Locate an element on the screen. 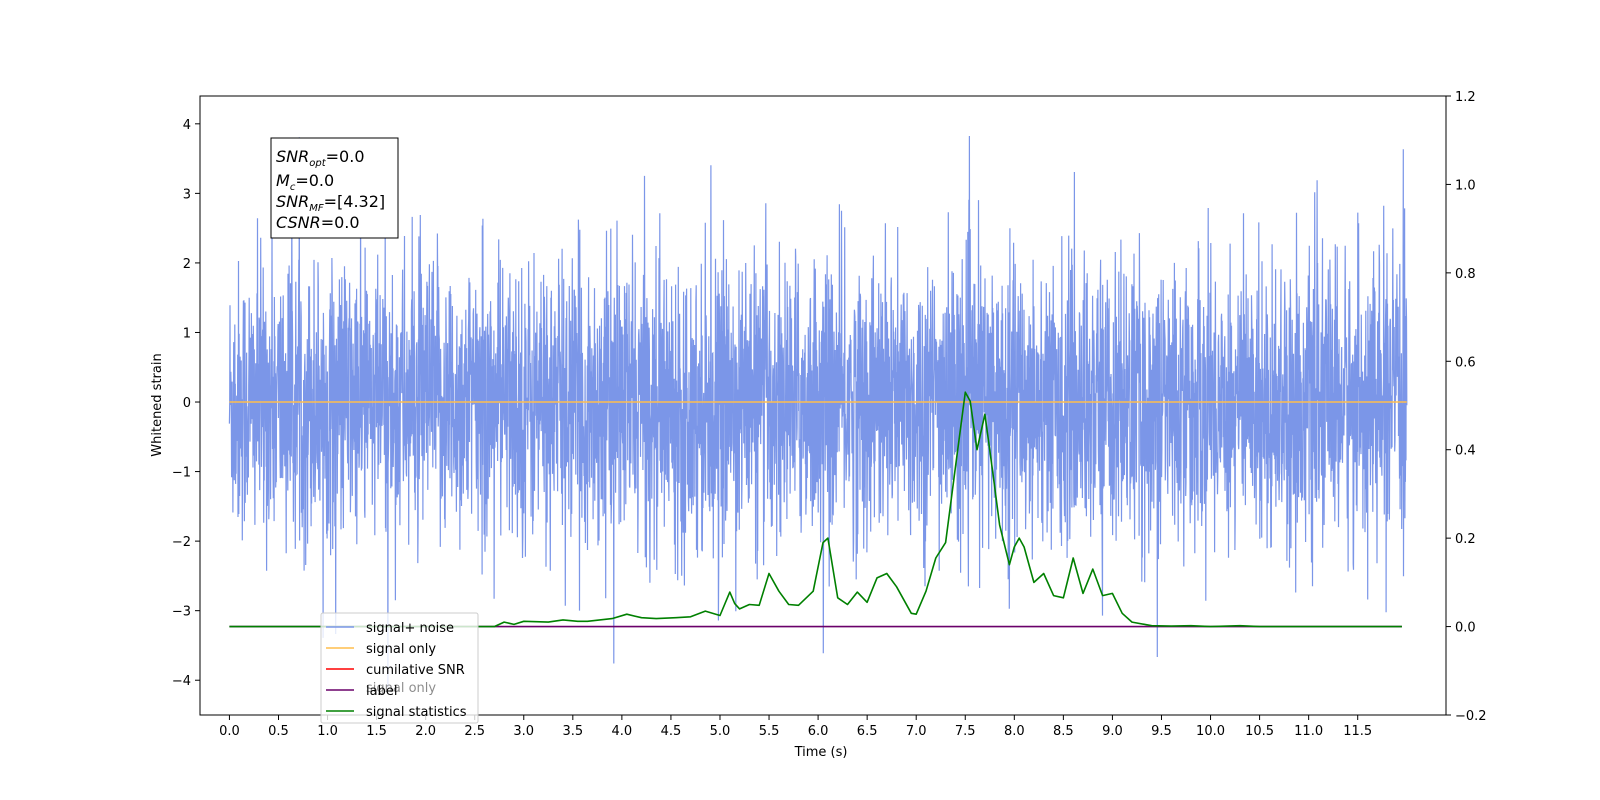  x-tick-label-8: 4.0 is located at coordinates (622, 731).